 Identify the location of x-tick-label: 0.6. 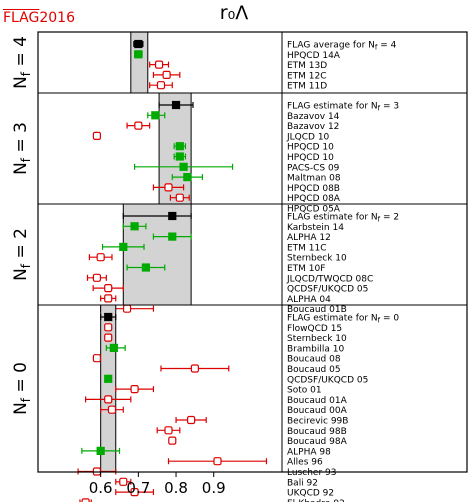
(101, 488).